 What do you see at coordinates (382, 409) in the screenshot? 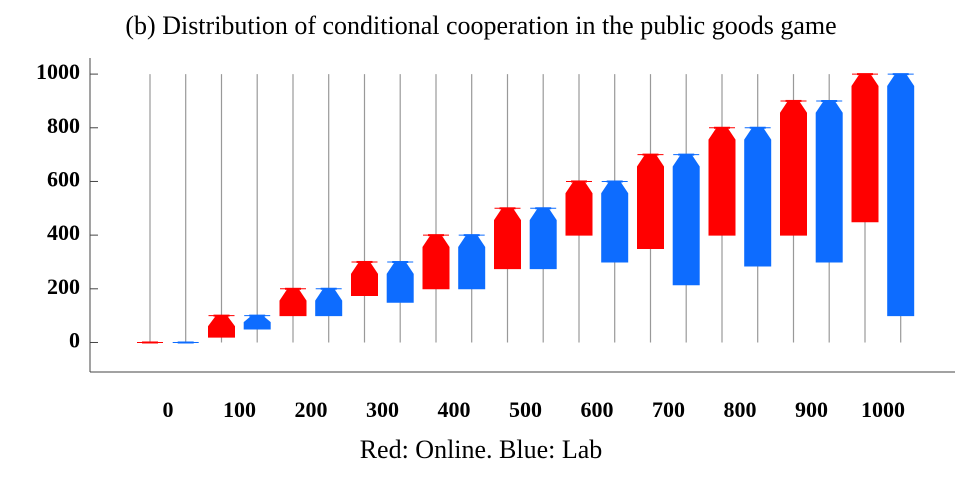
I see `x-tick-label: 300` at bounding box center [382, 409].